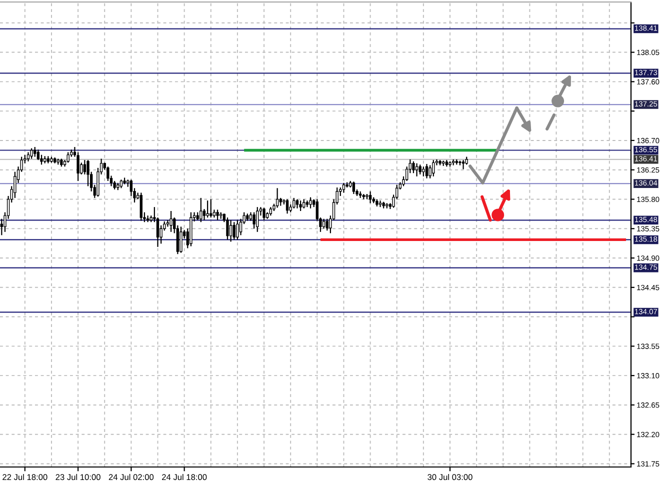 Image resolution: width=665 pixels, height=485 pixels. Describe the element at coordinates (184, 477) in the screenshot. I see `x-tick-label: 24 Jul 18:00` at that location.